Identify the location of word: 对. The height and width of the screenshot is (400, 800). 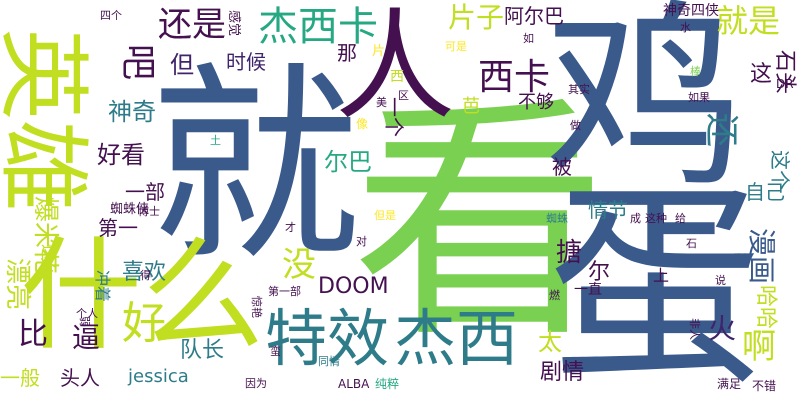
(361, 241).